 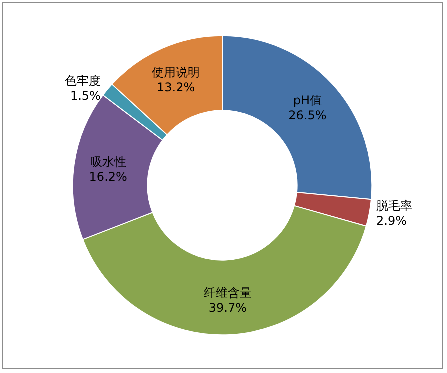 What do you see at coordinates (228, 293) in the screenshot?
I see `slice-label: 纤维含量` at bounding box center [228, 293].